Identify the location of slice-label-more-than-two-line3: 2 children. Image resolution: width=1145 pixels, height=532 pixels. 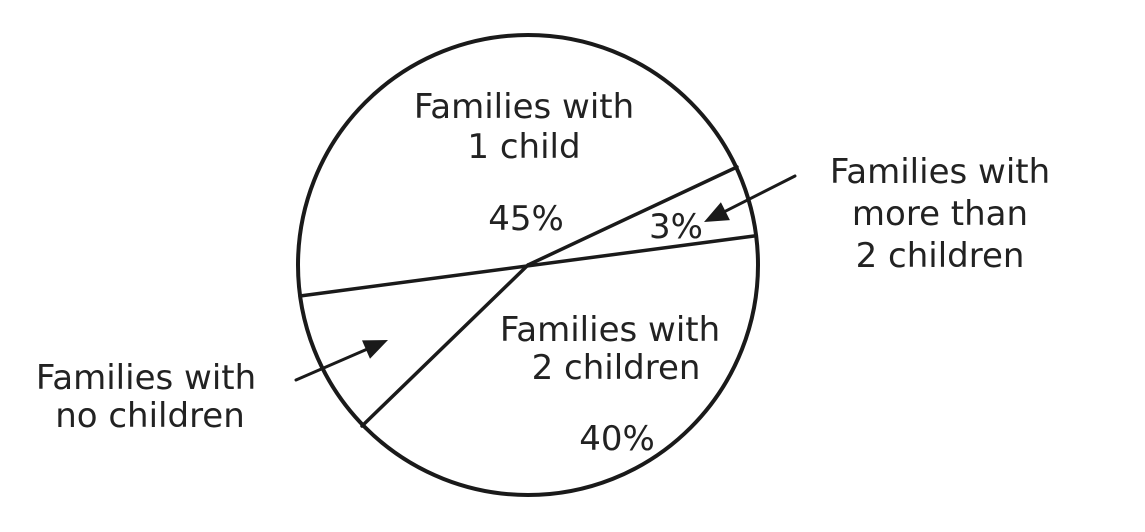
(940, 256).